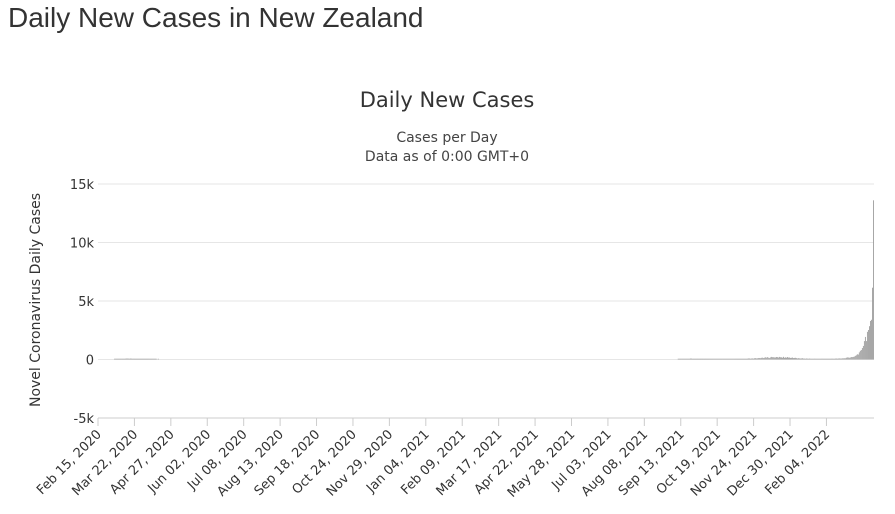 The image size is (895, 514). What do you see at coordinates (90, 361) in the screenshot?
I see `y-tick-label: 0` at bounding box center [90, 361].